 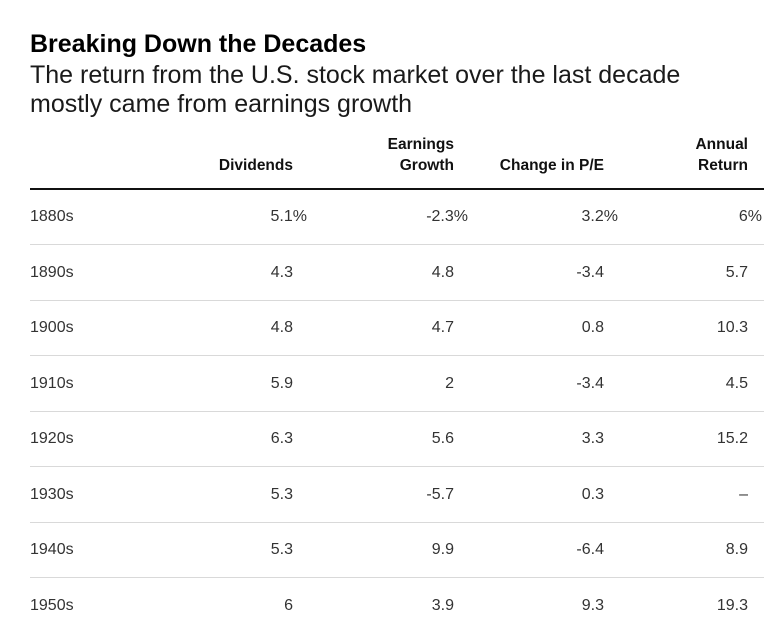 I want to click on column-header-dividends: Dividends, so click(x=255, y=165).